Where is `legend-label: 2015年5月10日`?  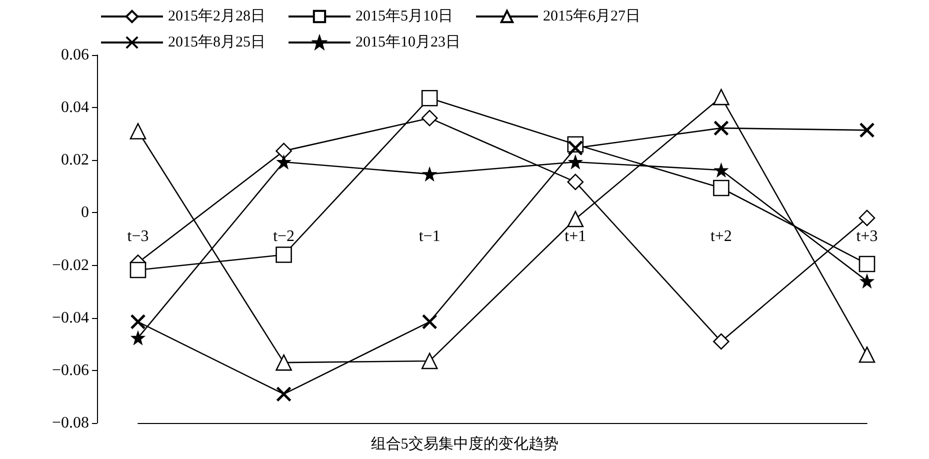
legend-label: 2015年5月10日 is located at coordinates (404, 16).